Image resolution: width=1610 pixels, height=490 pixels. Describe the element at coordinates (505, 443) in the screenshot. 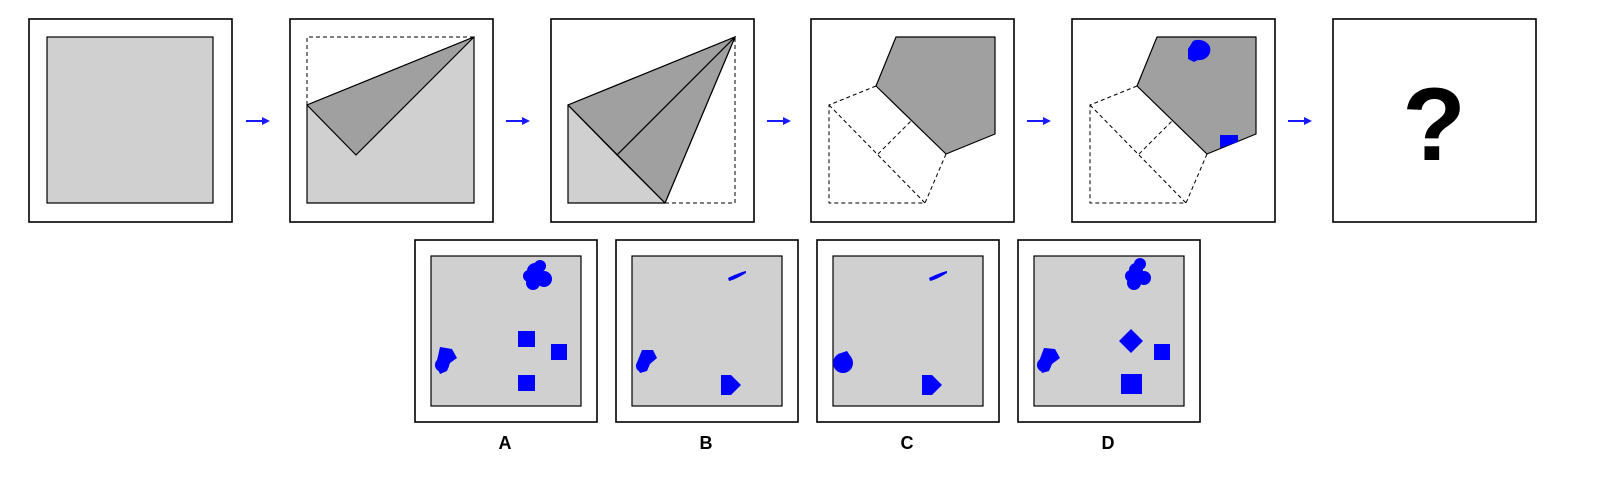

I see `option-a-label: A` at that location.